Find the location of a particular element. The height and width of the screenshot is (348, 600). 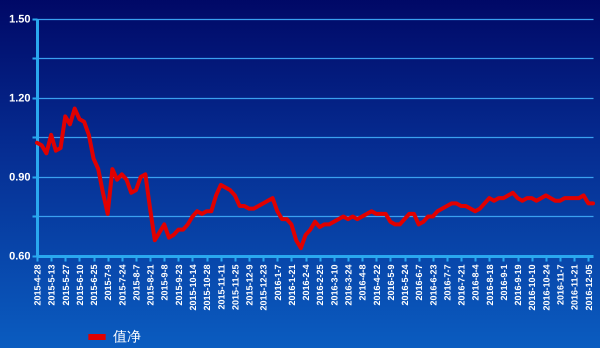

x-tick-label: 2016-12-05 is located at coordinates (589, 287).